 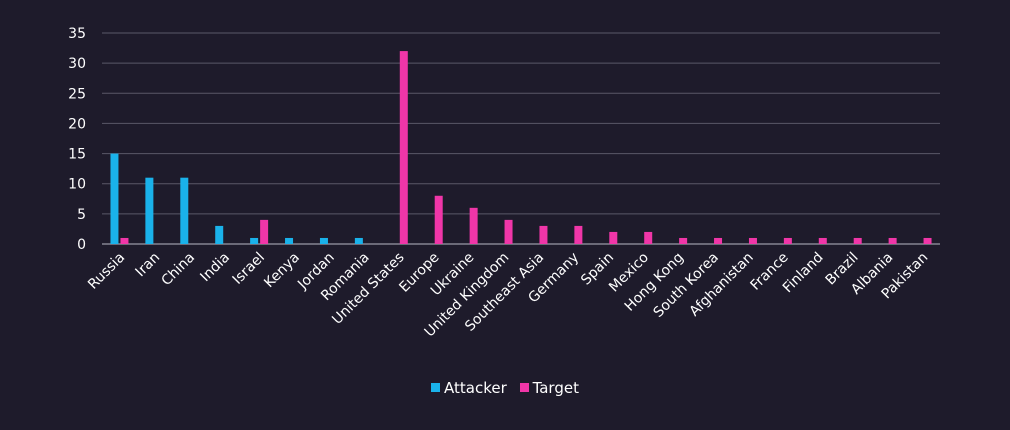 I want to click on x-tick-label: India, so click(x=215, y=268).